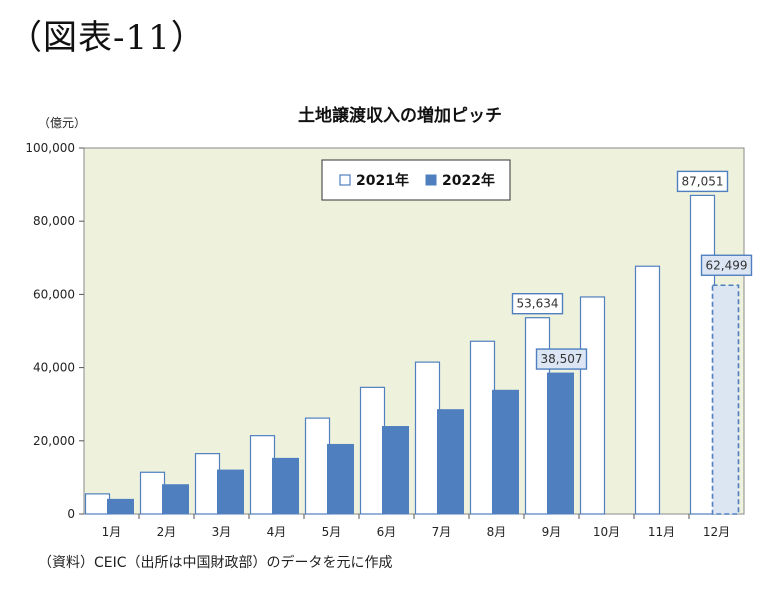 This screenshot has width=778, height=602. Describe the element at coordinates (112, 532) in the screenshot. I see `x-tick-label: 1月` at that location.